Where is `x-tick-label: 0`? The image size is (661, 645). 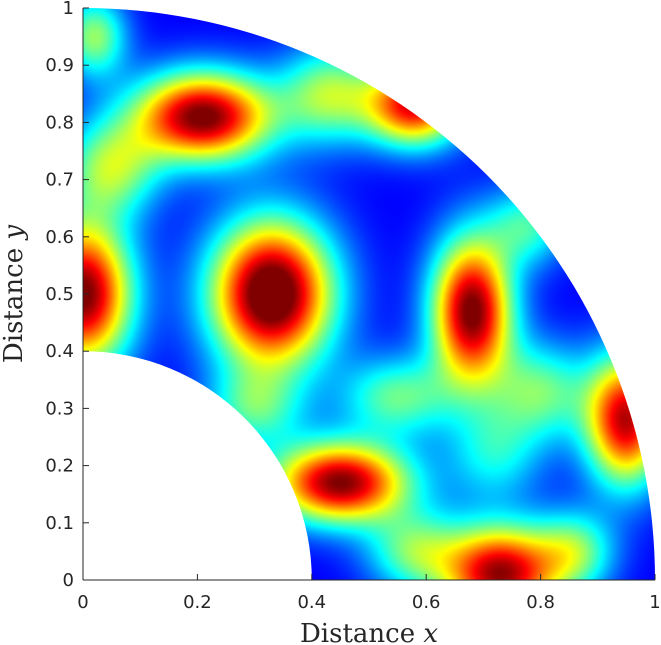
x-tick-label: 0 is located at coordinates (82, 602).